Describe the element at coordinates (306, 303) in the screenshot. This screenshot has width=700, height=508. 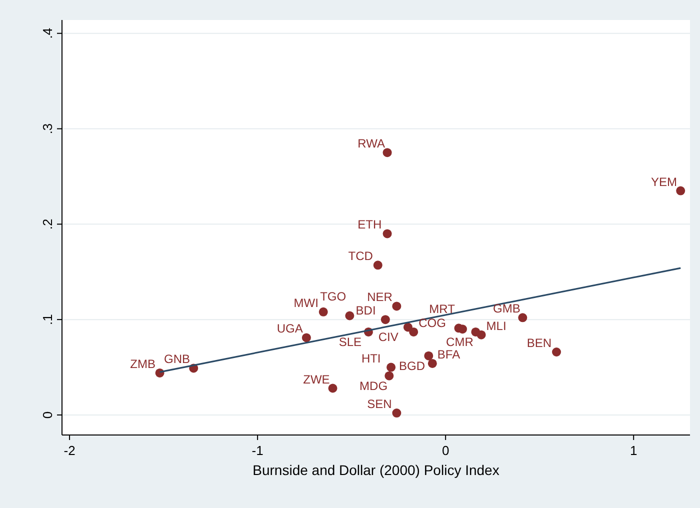
I see `annotation: MWI` at that location.